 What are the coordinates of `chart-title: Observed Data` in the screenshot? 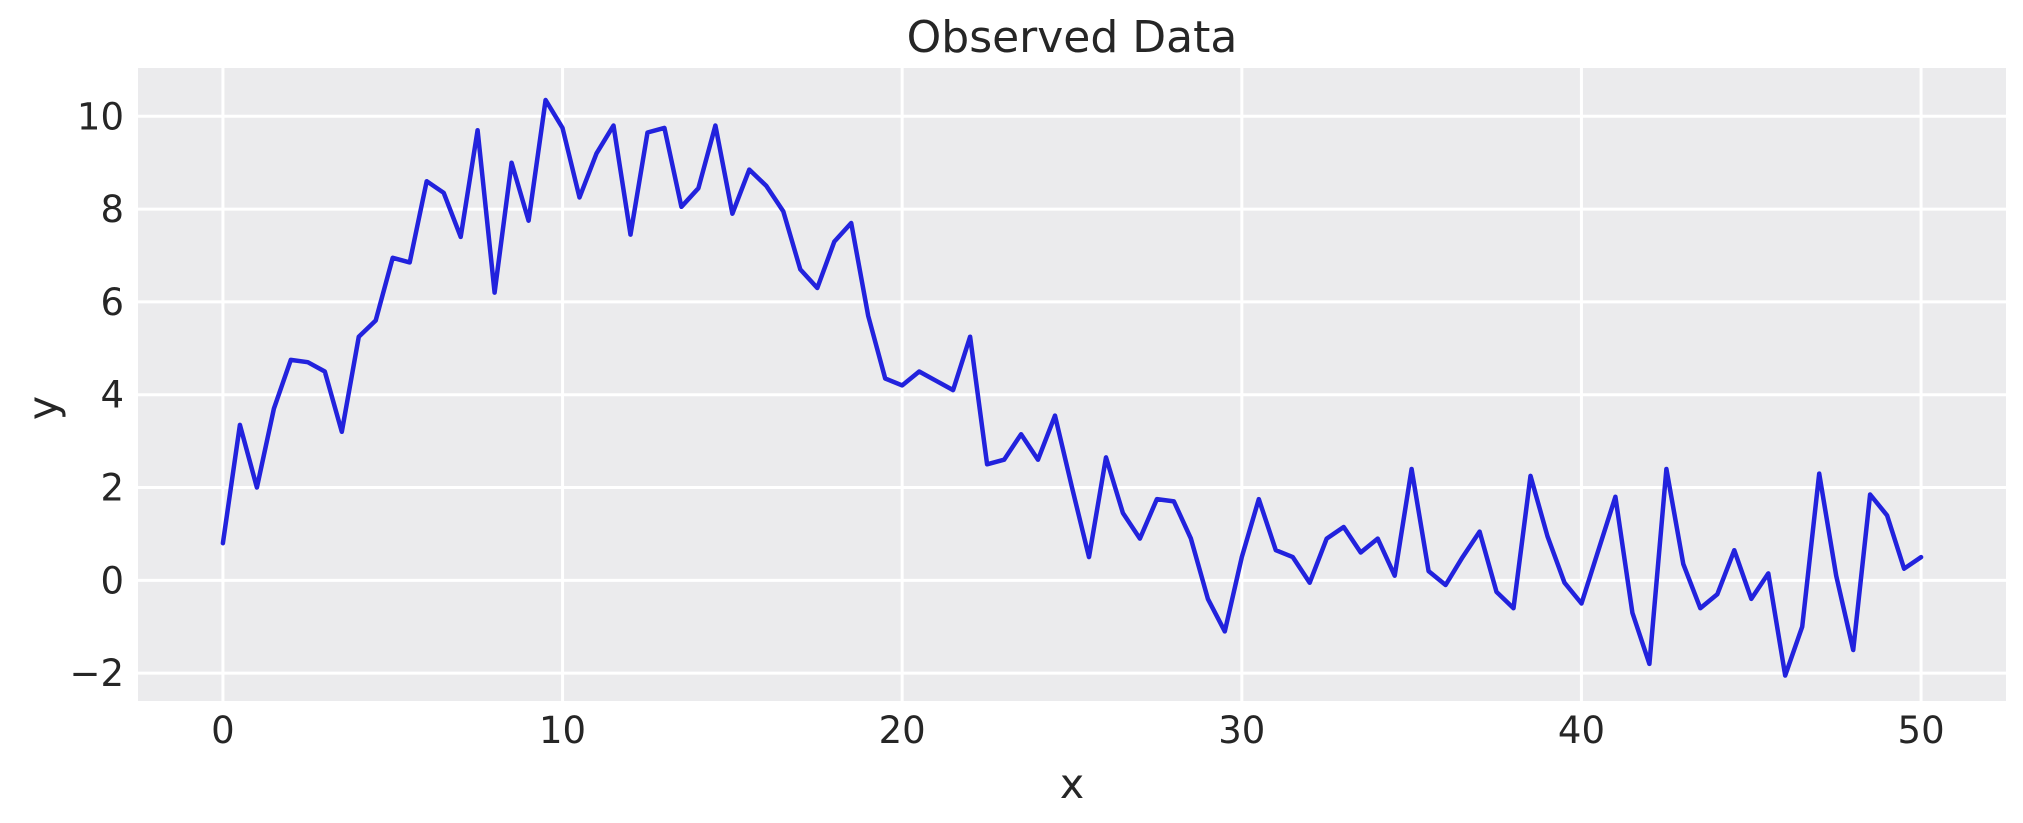 It's located at (1072, 37).